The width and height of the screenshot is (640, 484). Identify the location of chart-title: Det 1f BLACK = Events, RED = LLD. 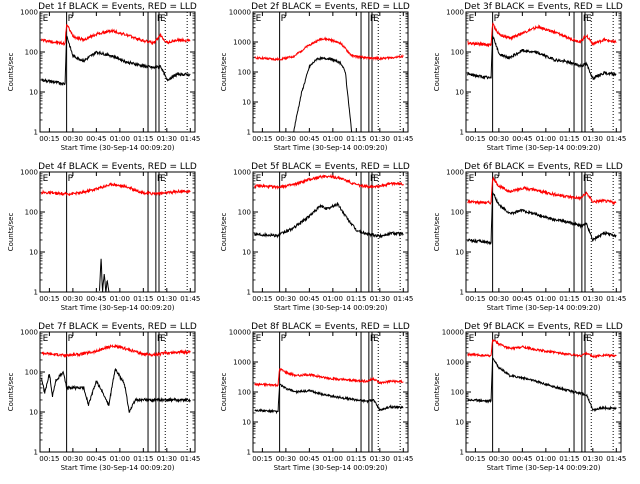
(117, 7).